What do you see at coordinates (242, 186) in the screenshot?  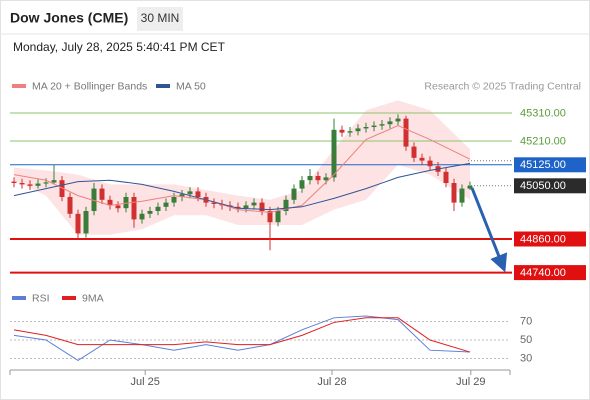 I see `ma-line` at bounding box center [242, 186].